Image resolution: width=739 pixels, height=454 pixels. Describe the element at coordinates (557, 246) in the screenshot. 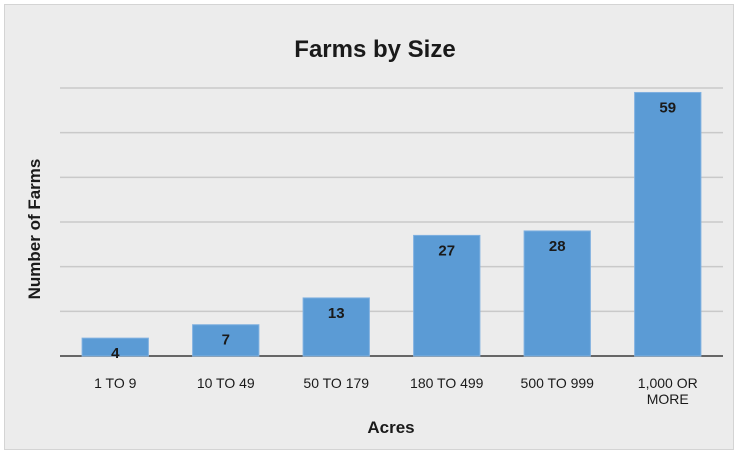

I see `data-label: 28` at that location.